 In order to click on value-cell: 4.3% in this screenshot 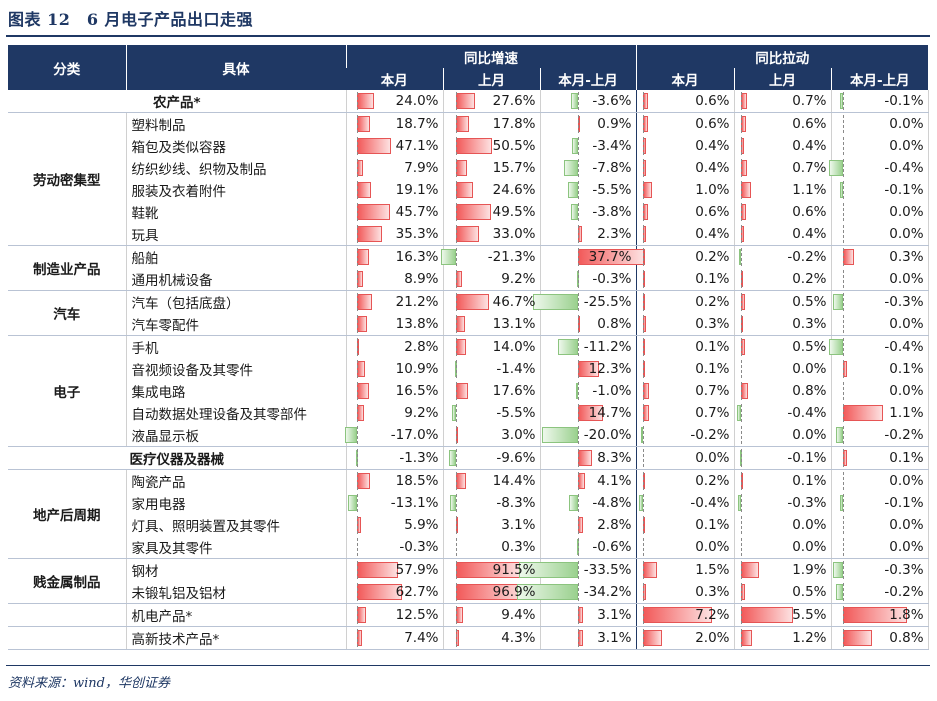, I will do `click(492, 638)`.